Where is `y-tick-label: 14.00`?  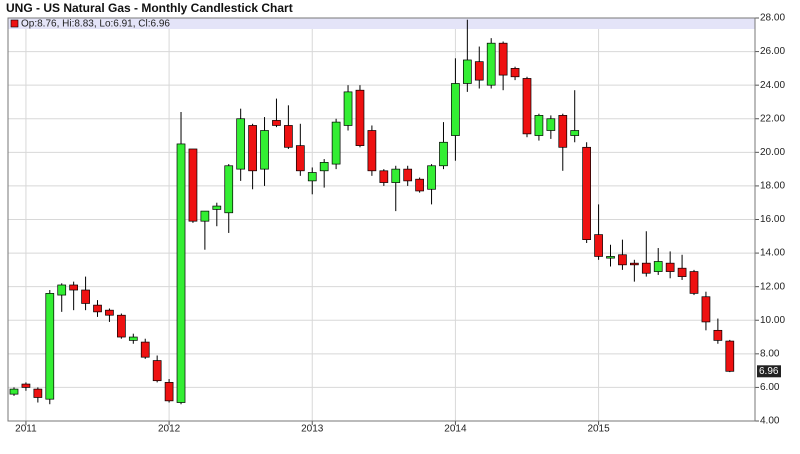
y-tick-label: 14.00 is located at coordinates (772, 253).